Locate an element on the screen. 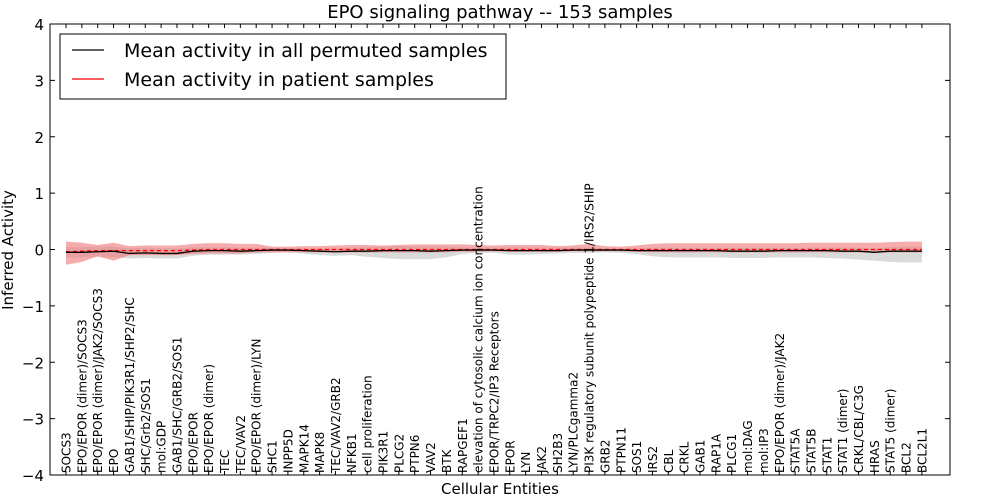 The image size is (1000, 500). y-axis-label: Inferred Activity is located at coordinates (8, 250).